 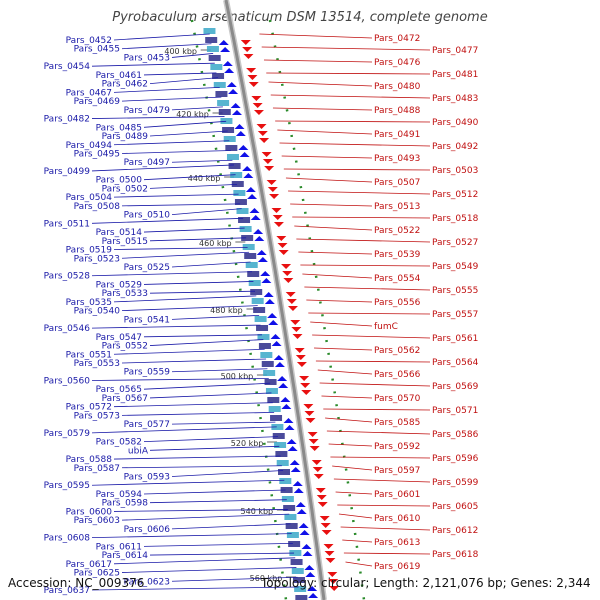 What do you see at coordinates (67, 486) in the screenshot?
I see `left-gene-label: Pars_0595` at bounding box center [67, 486].